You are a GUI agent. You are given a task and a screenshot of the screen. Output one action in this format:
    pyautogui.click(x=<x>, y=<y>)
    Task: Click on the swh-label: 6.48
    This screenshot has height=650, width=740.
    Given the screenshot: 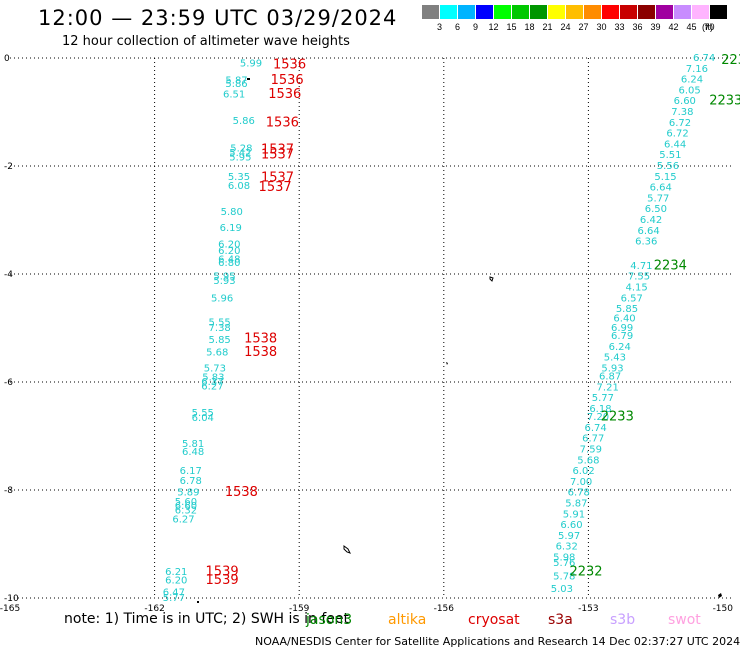 What is the action you would take?
    pyautogui.click(x=229, y=259)
    